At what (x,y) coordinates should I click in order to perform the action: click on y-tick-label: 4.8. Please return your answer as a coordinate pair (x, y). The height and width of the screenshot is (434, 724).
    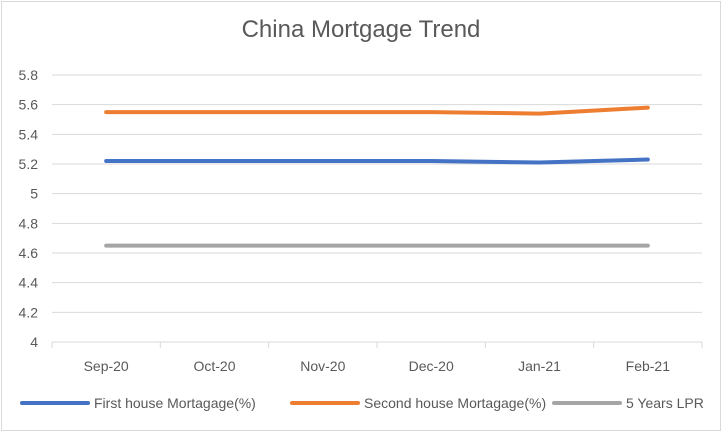
    Looking at the image, I should click on (29, 223).